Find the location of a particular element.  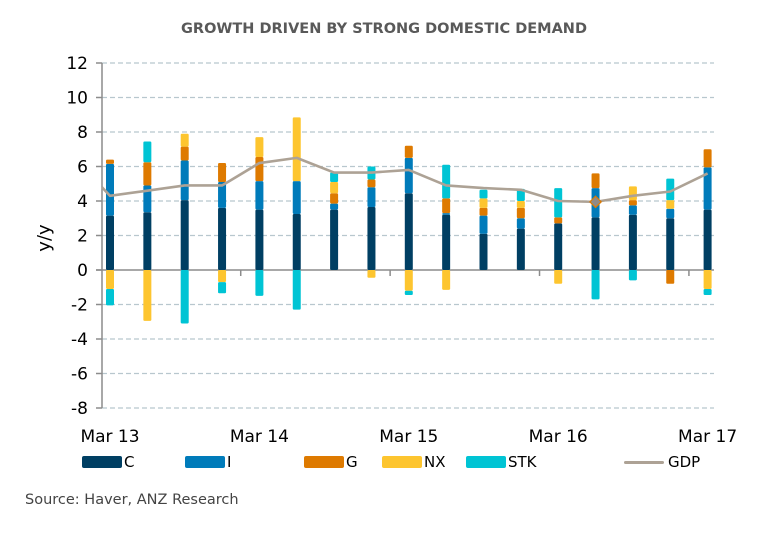

y-tick-label: 6 is located at coordinates (82, 168).